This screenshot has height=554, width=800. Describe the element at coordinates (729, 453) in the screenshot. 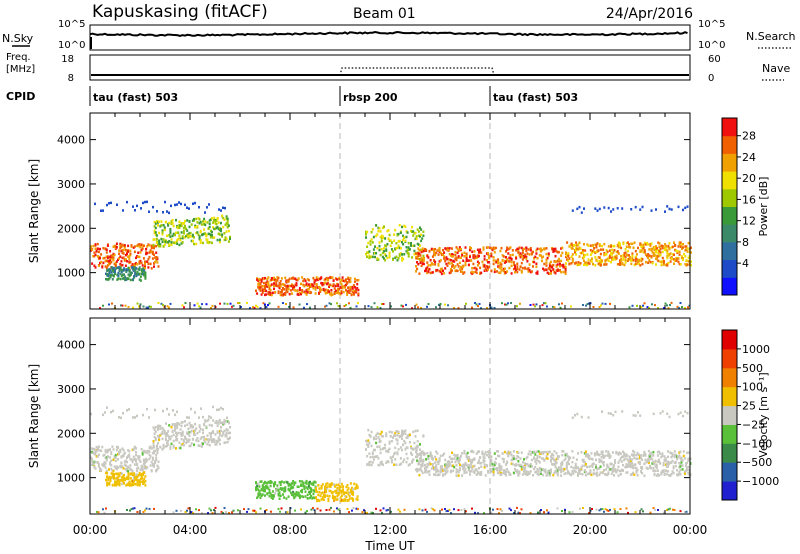

I see `colorbar-block` at that location.